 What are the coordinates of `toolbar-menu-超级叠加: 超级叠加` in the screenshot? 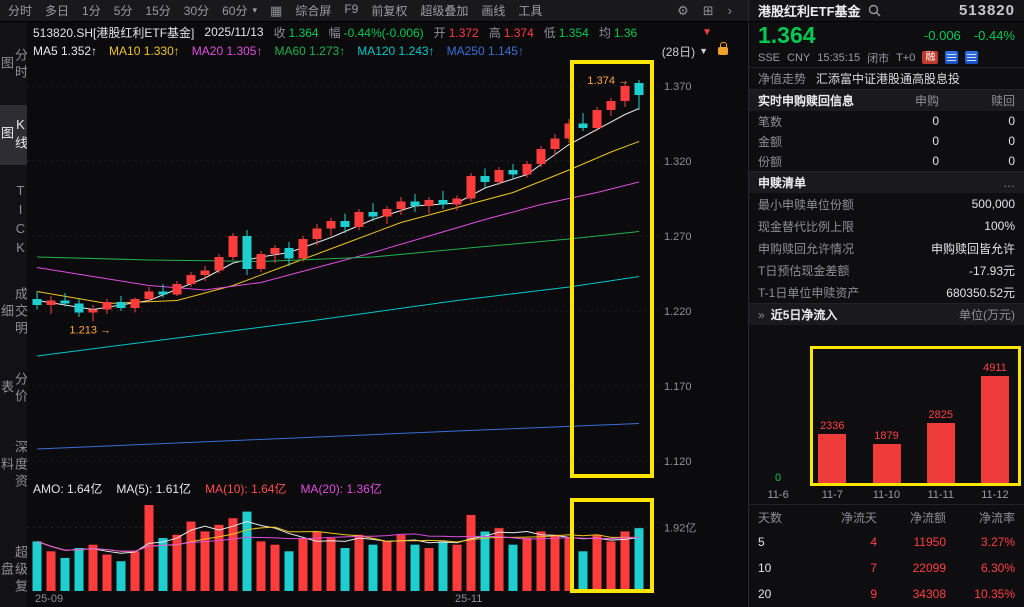 It's located at (444, 11).